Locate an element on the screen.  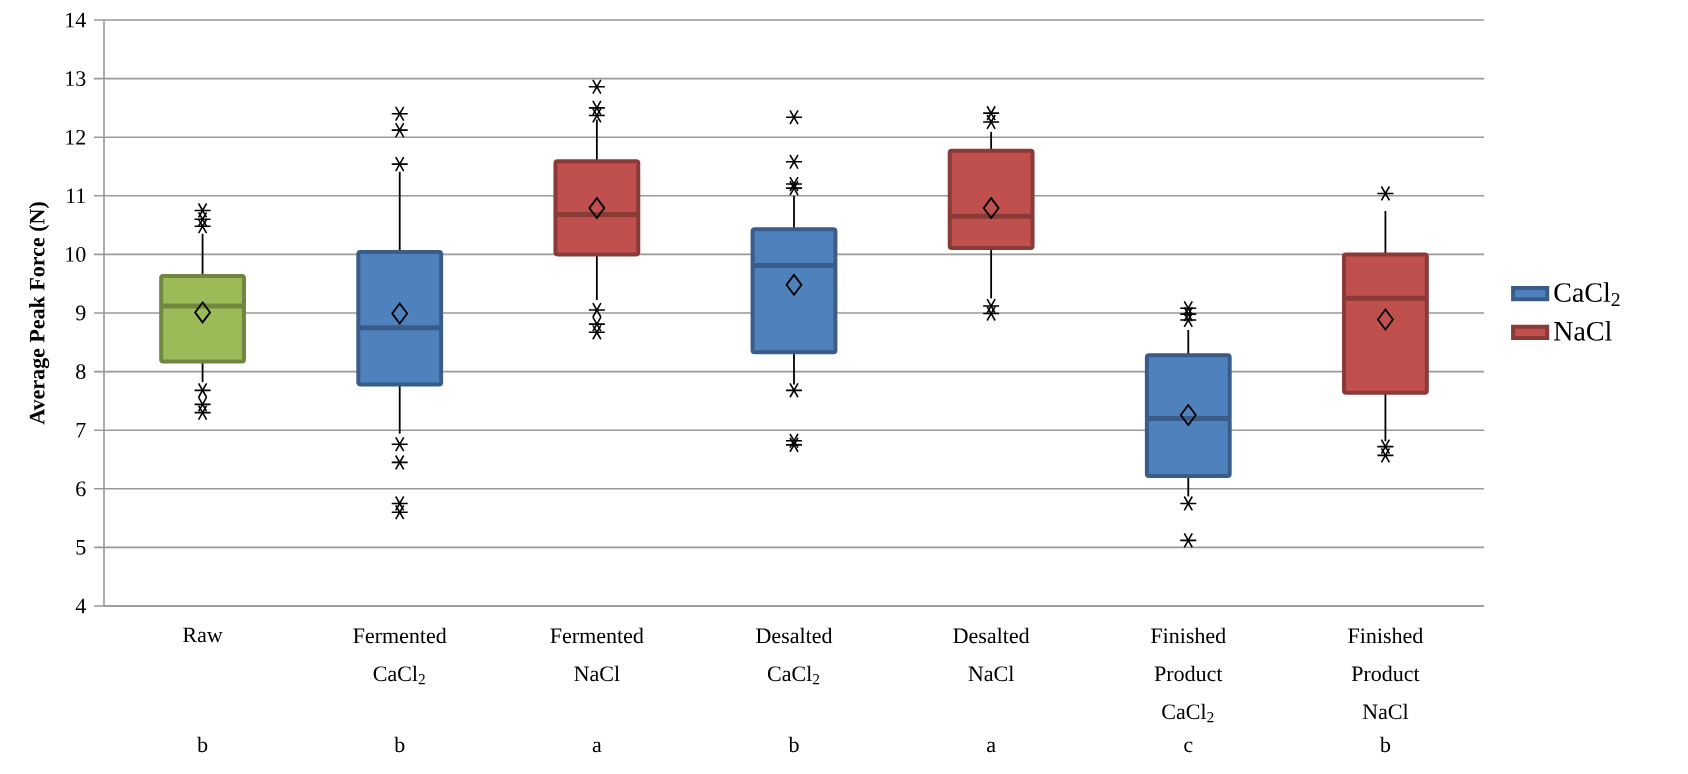
legend-label: CaCl$_{2}$ is located at coordinates (1587, 294).